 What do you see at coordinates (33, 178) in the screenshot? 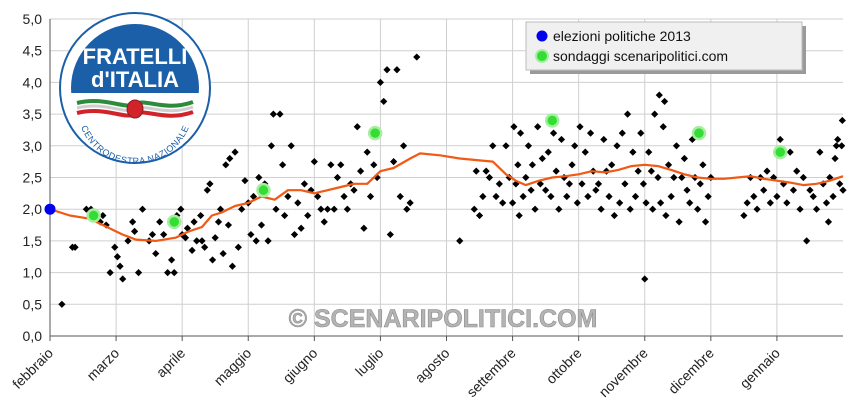
I see `y-tick-label: 2,5` at bounding box center [33, 178].